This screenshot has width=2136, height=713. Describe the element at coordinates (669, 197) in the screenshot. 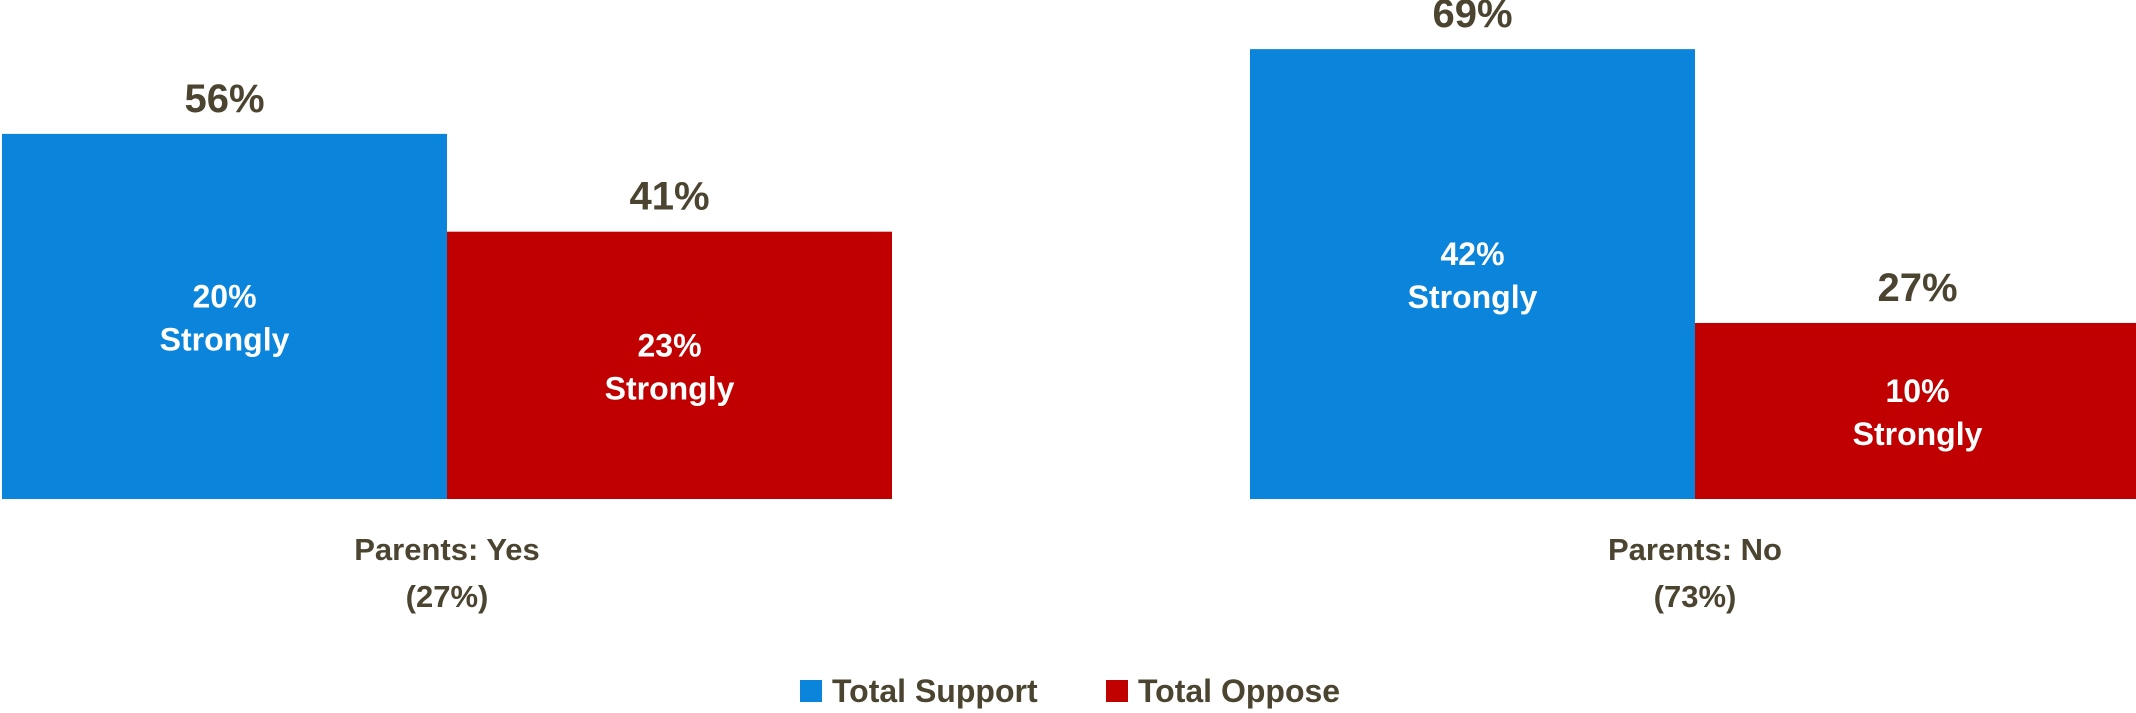

I see `value-label-parents-yes-total-oppose: 41%` at that location.